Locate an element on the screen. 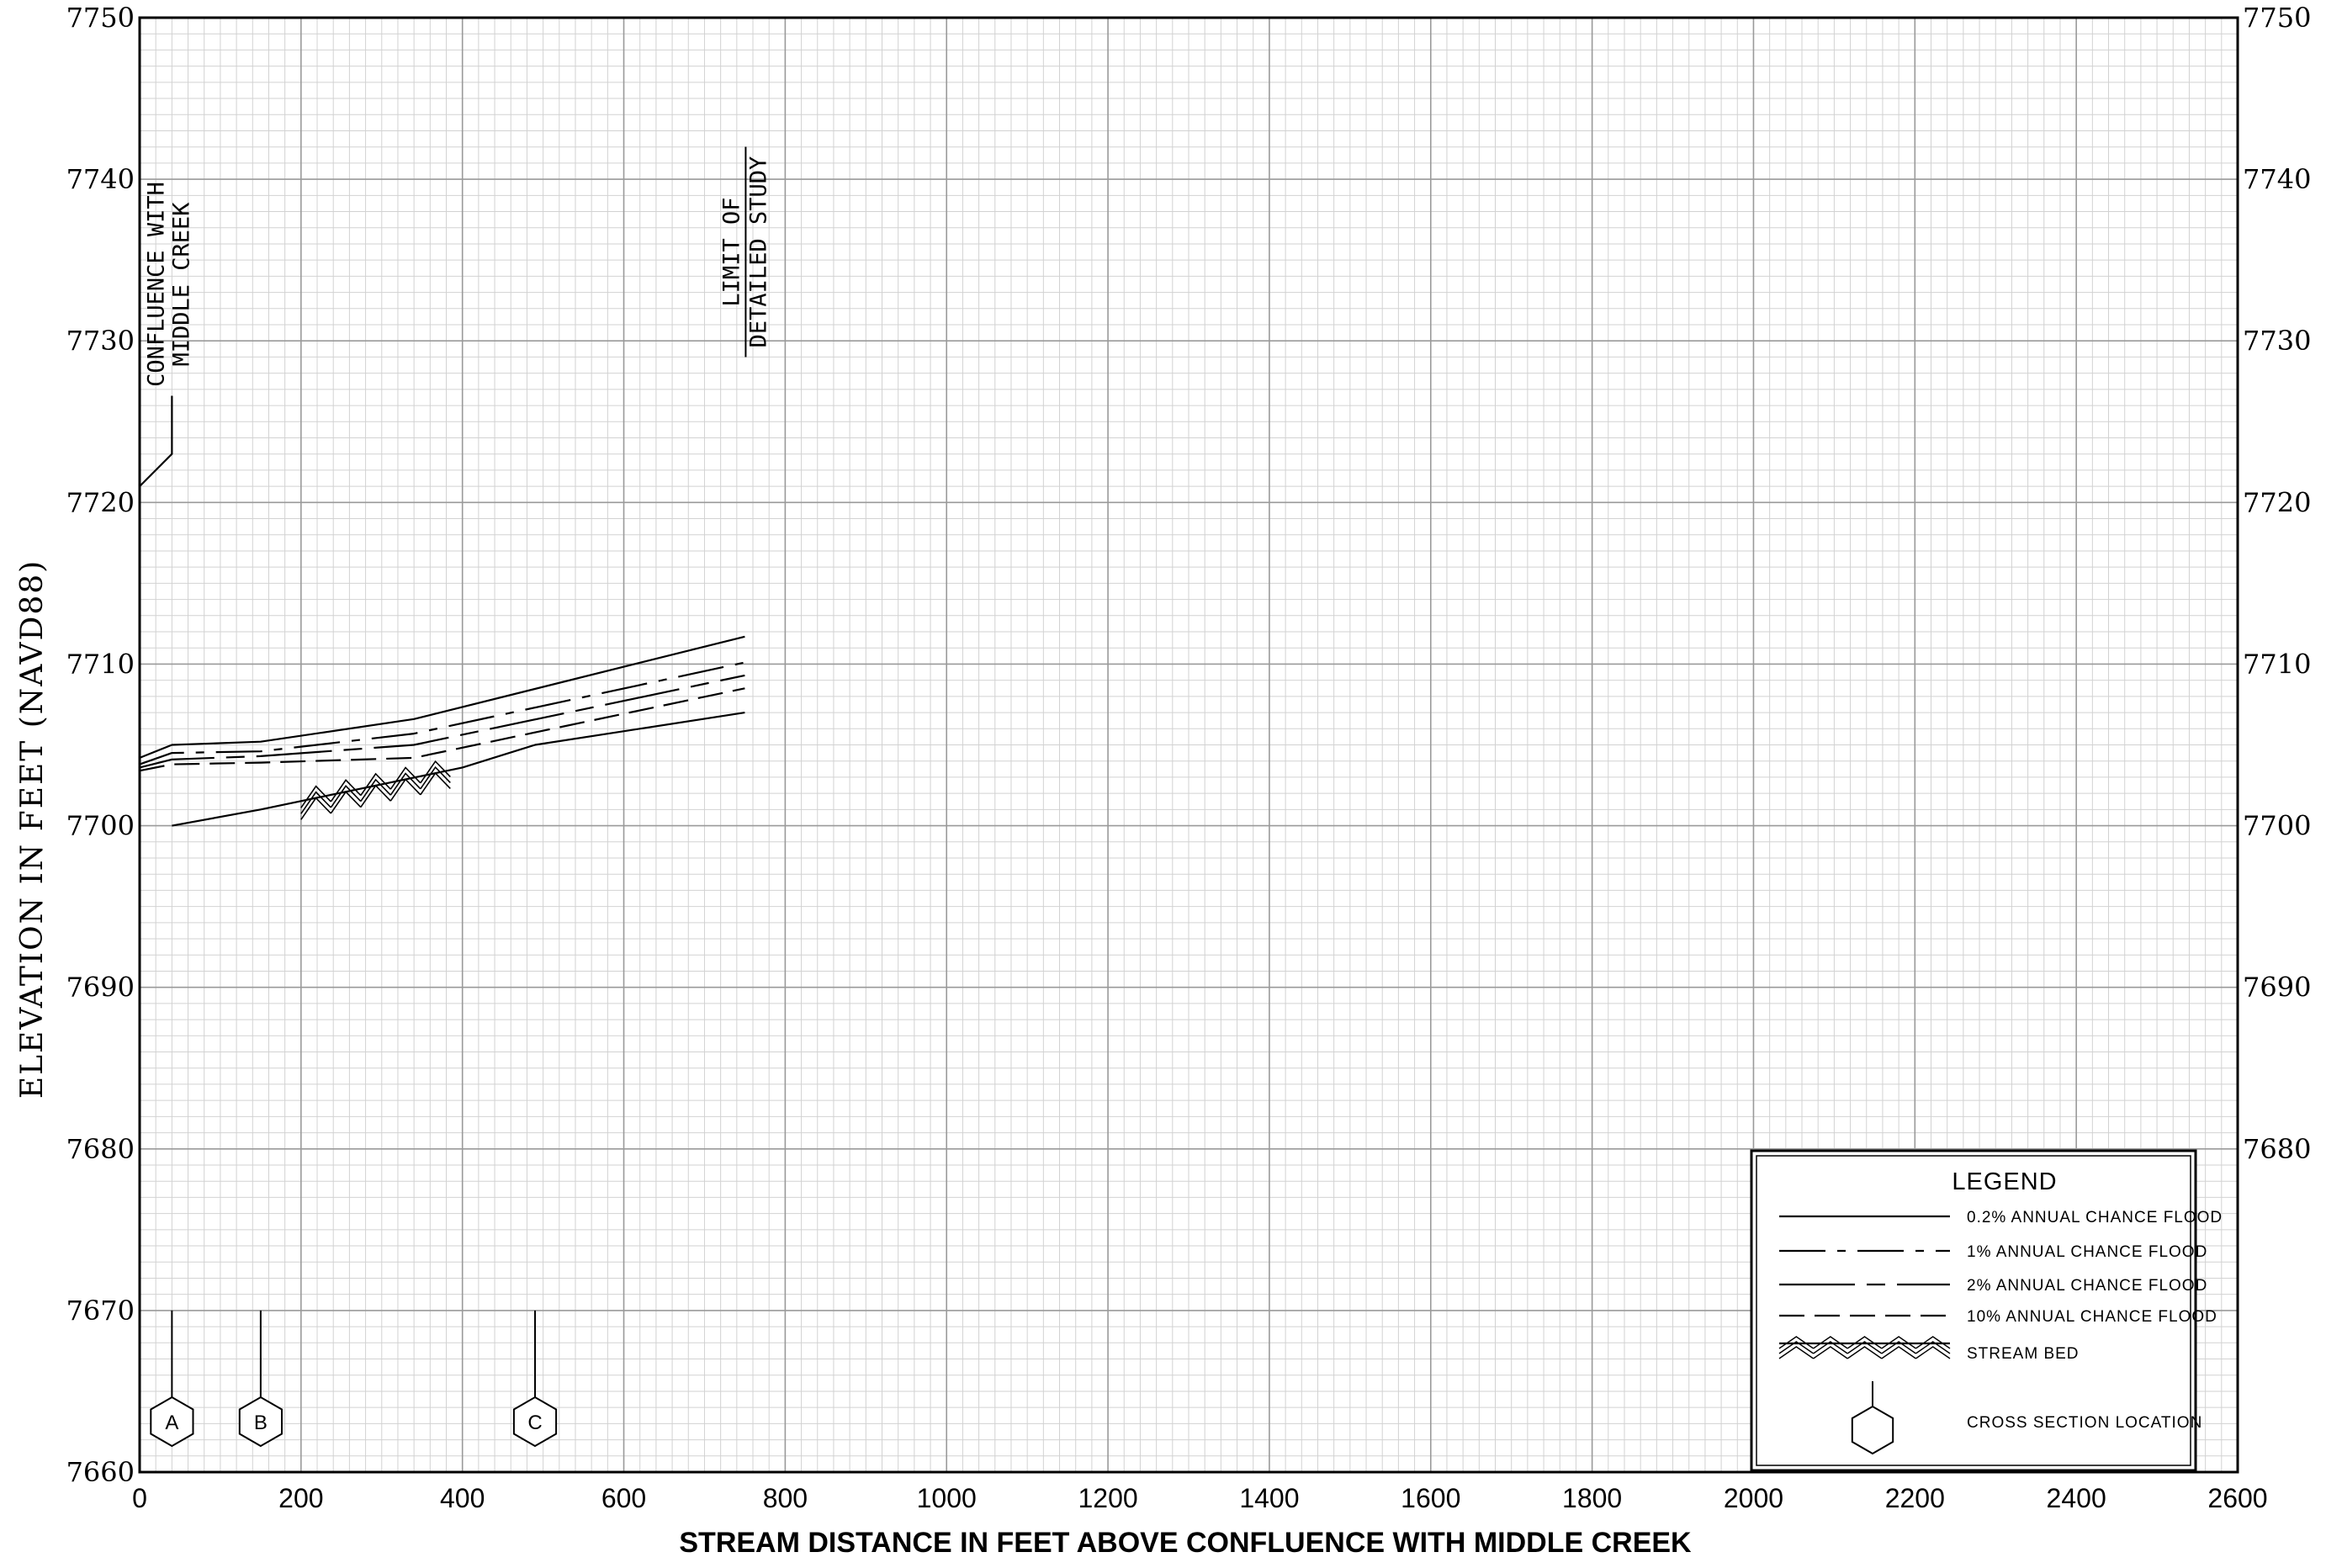 The height and width of the screenshot is (1568, 2326). legend-frame-outer is located at coordinates (1973, 1310).